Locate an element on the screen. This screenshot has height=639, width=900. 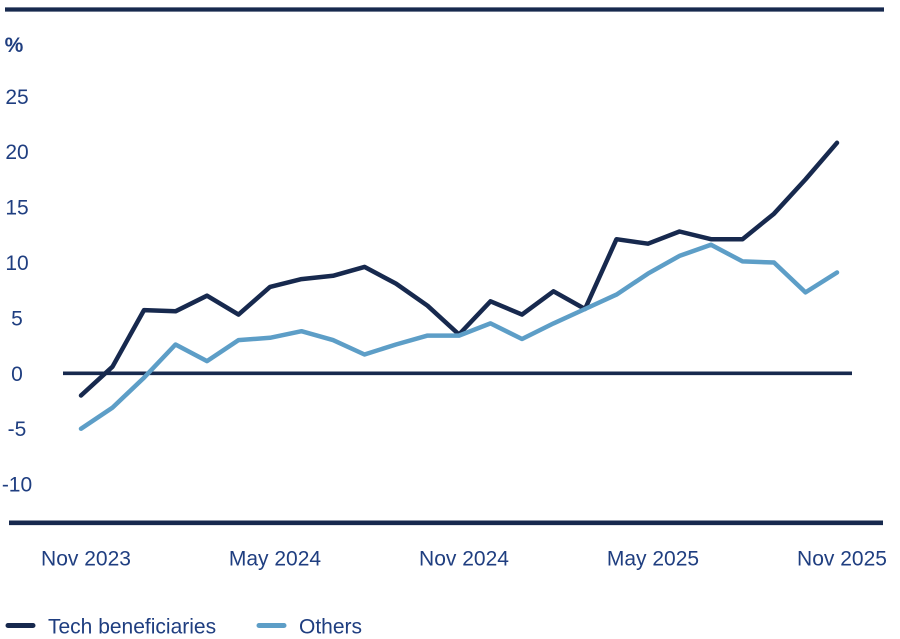
y-tick-label: -10 is located at coordinates (17, 485).